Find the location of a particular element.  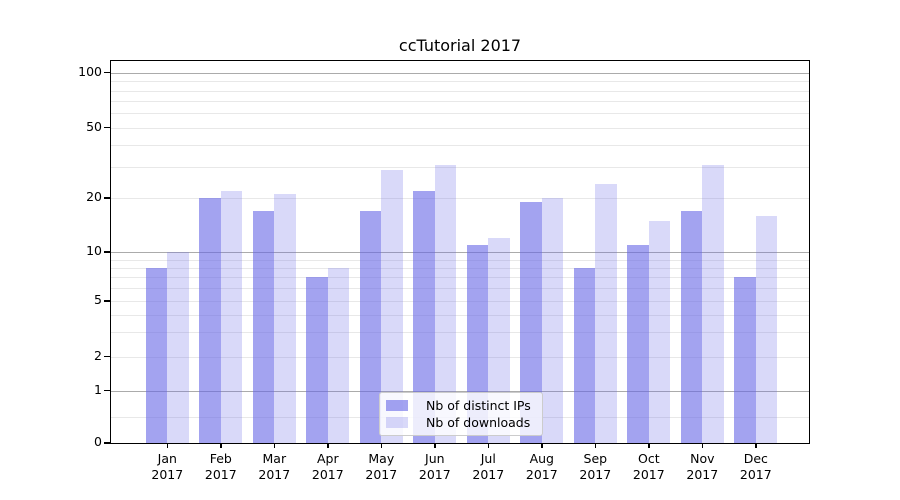

y-tick-label: 10 is located at coordinates (94, 251).